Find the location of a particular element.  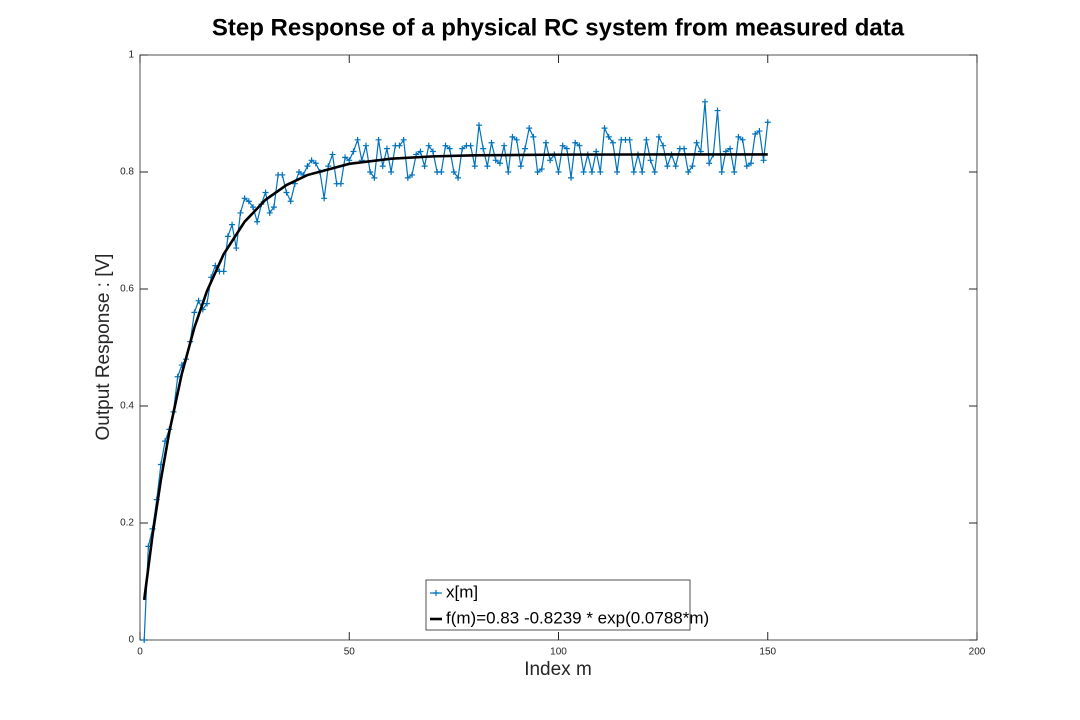

y-tick-label: 0.4 is located at coordinates (127, 406).